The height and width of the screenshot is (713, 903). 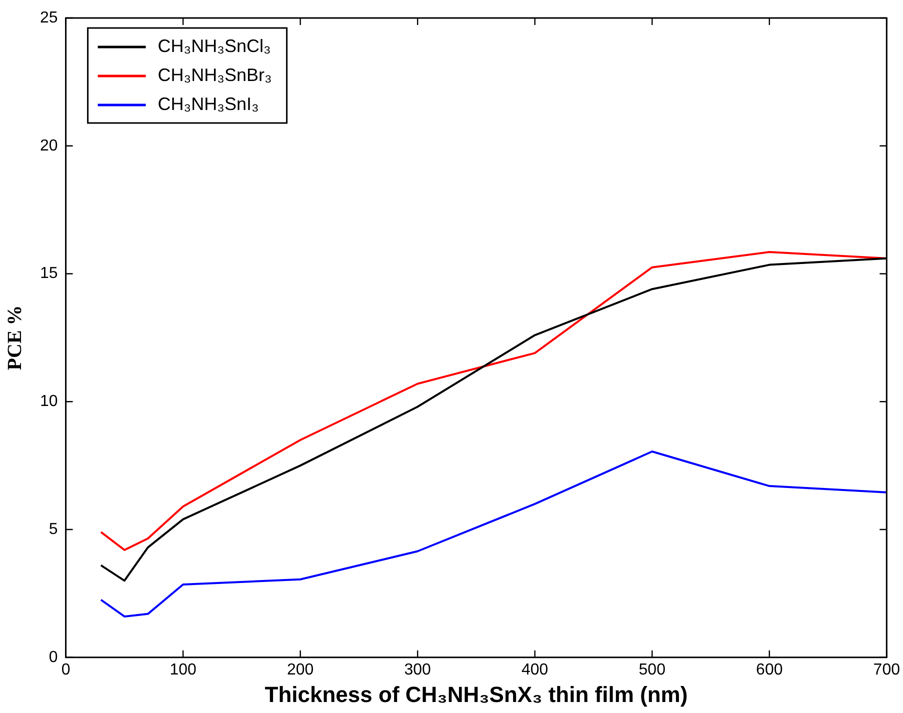 I want to click on legend-label: CH₃NH₃SnBr₃, so click(x=215, y=74).